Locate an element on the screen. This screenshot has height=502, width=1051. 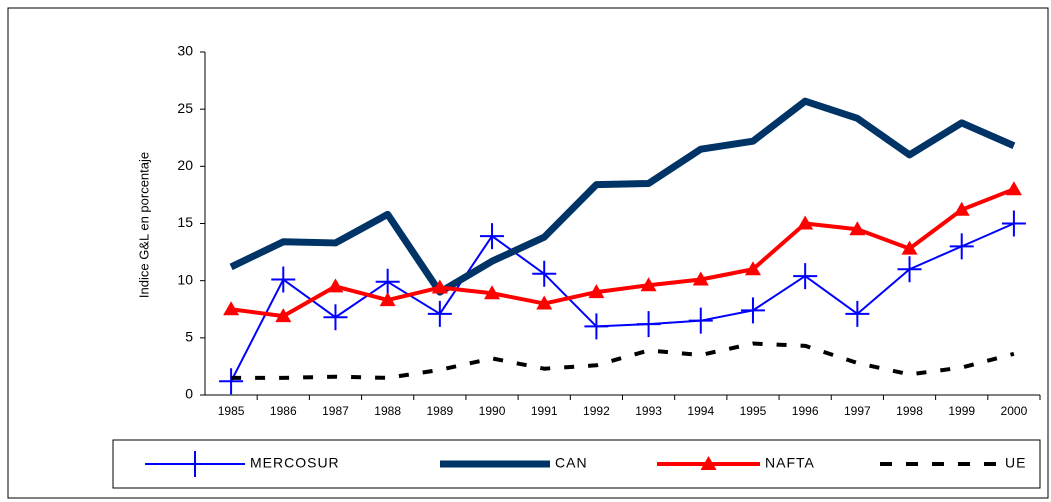
x-tick-label: 1994 is located at coordinates (700, 411).